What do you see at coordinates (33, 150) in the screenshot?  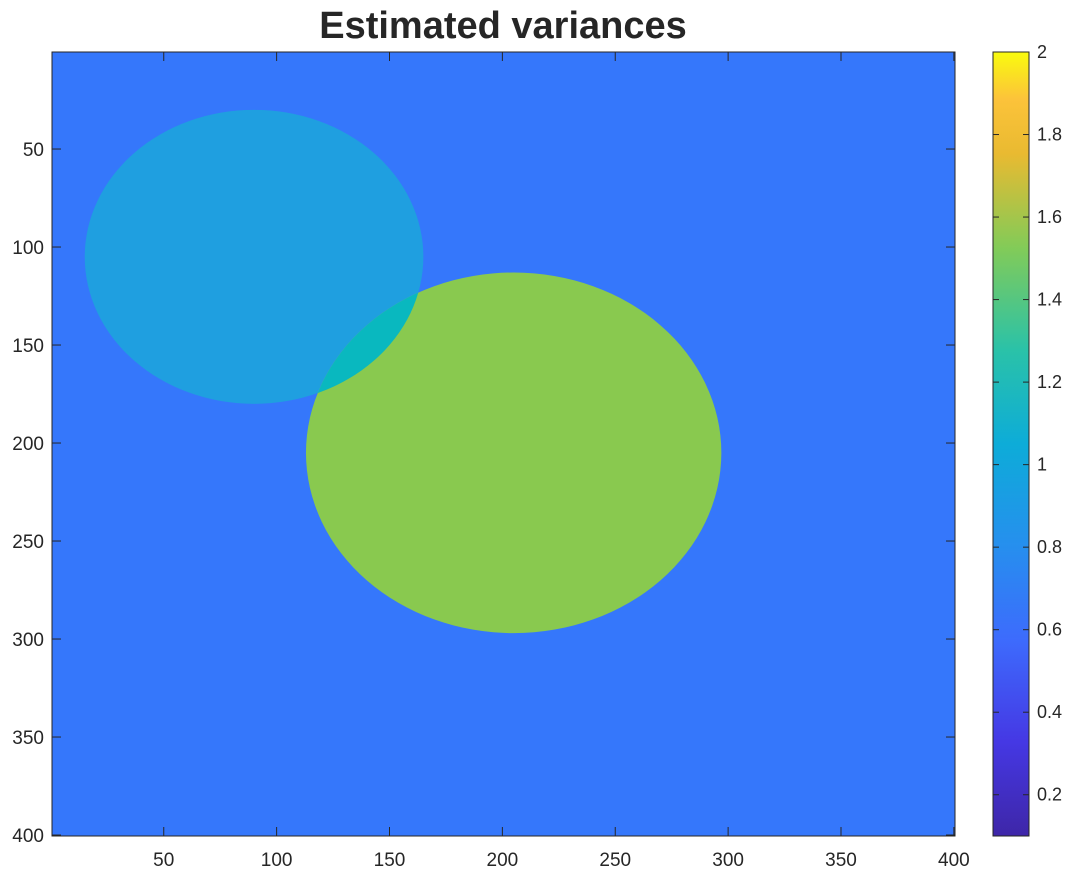 I see `y-tick-label: 50` at bounding box center [33, 150].